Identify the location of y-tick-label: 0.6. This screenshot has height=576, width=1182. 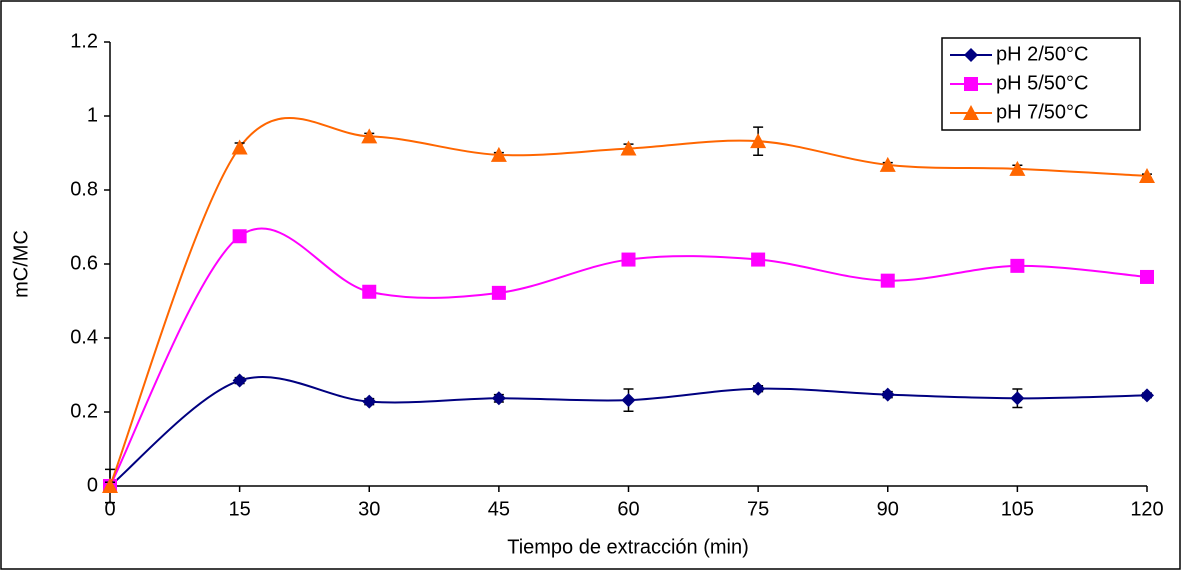
(84, 263).